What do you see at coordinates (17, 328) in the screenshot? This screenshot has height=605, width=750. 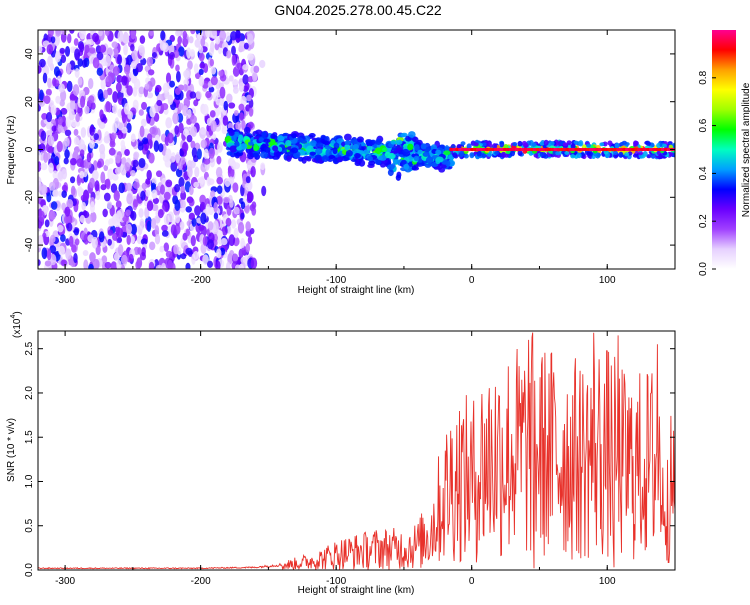 I see `snr-multiplier-base: (x10` at bounding box center [17, 328].